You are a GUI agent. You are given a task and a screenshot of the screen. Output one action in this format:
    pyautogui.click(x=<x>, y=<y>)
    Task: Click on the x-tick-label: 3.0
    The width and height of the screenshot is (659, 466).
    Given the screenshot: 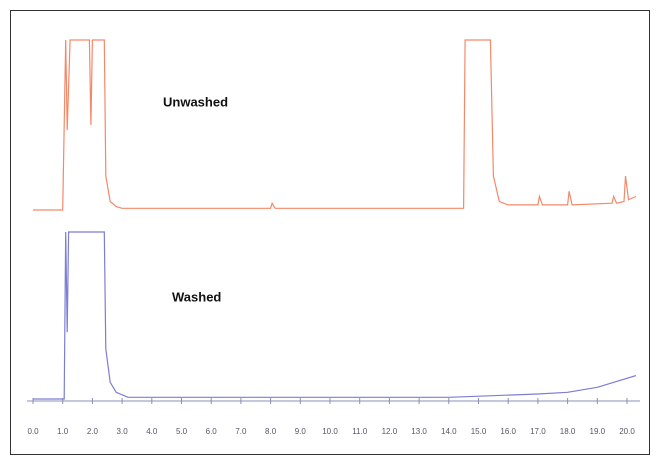 What is the action you would take?
    pyautogui.click(x=123, y=431)
    